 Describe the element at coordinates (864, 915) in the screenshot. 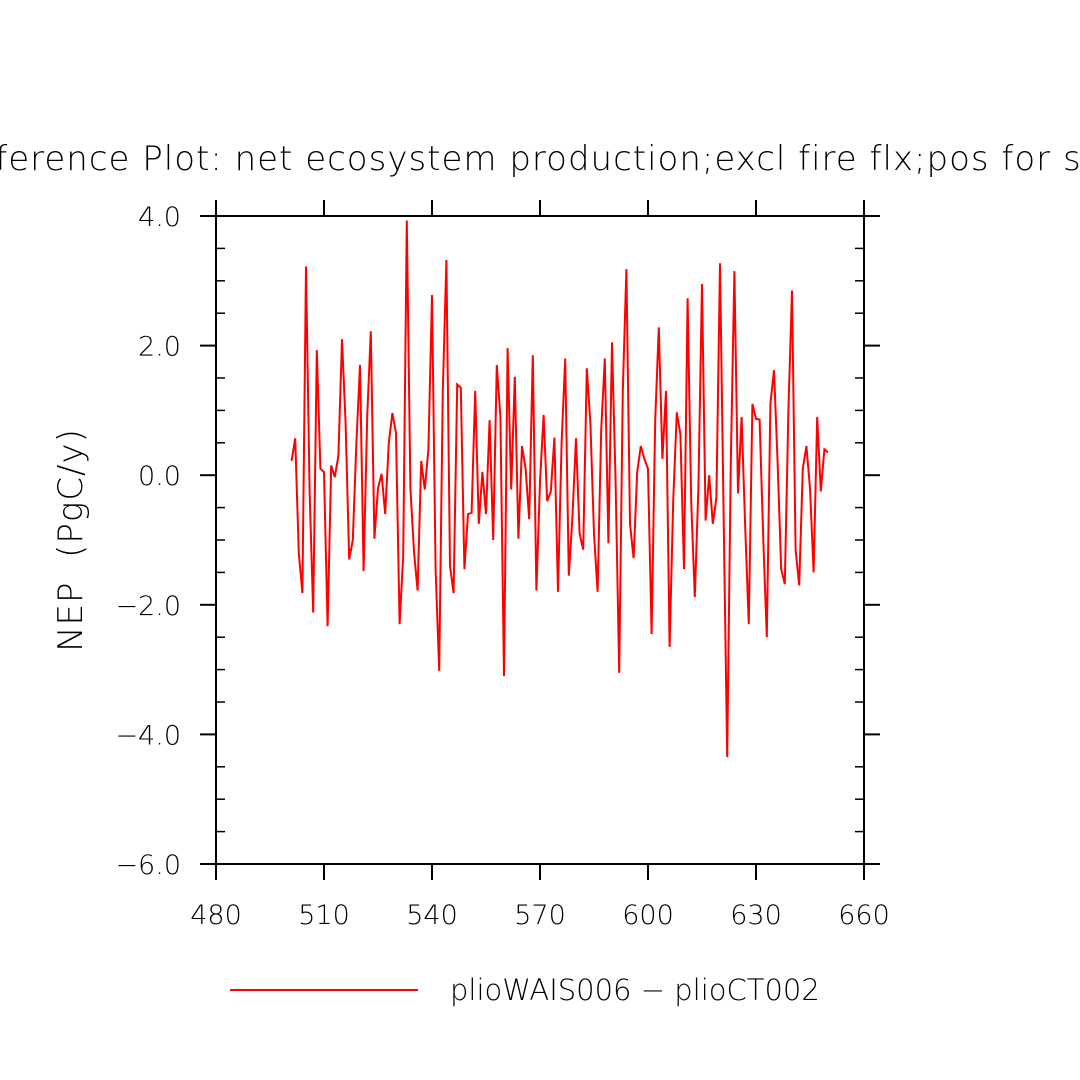

I see `x-tick-label: 660` at that location.